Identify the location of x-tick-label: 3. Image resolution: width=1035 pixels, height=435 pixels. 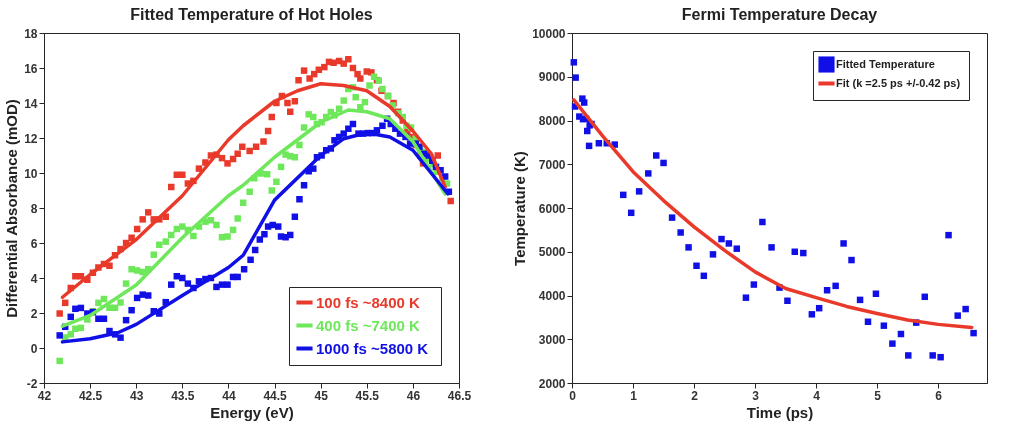
(756, 395).